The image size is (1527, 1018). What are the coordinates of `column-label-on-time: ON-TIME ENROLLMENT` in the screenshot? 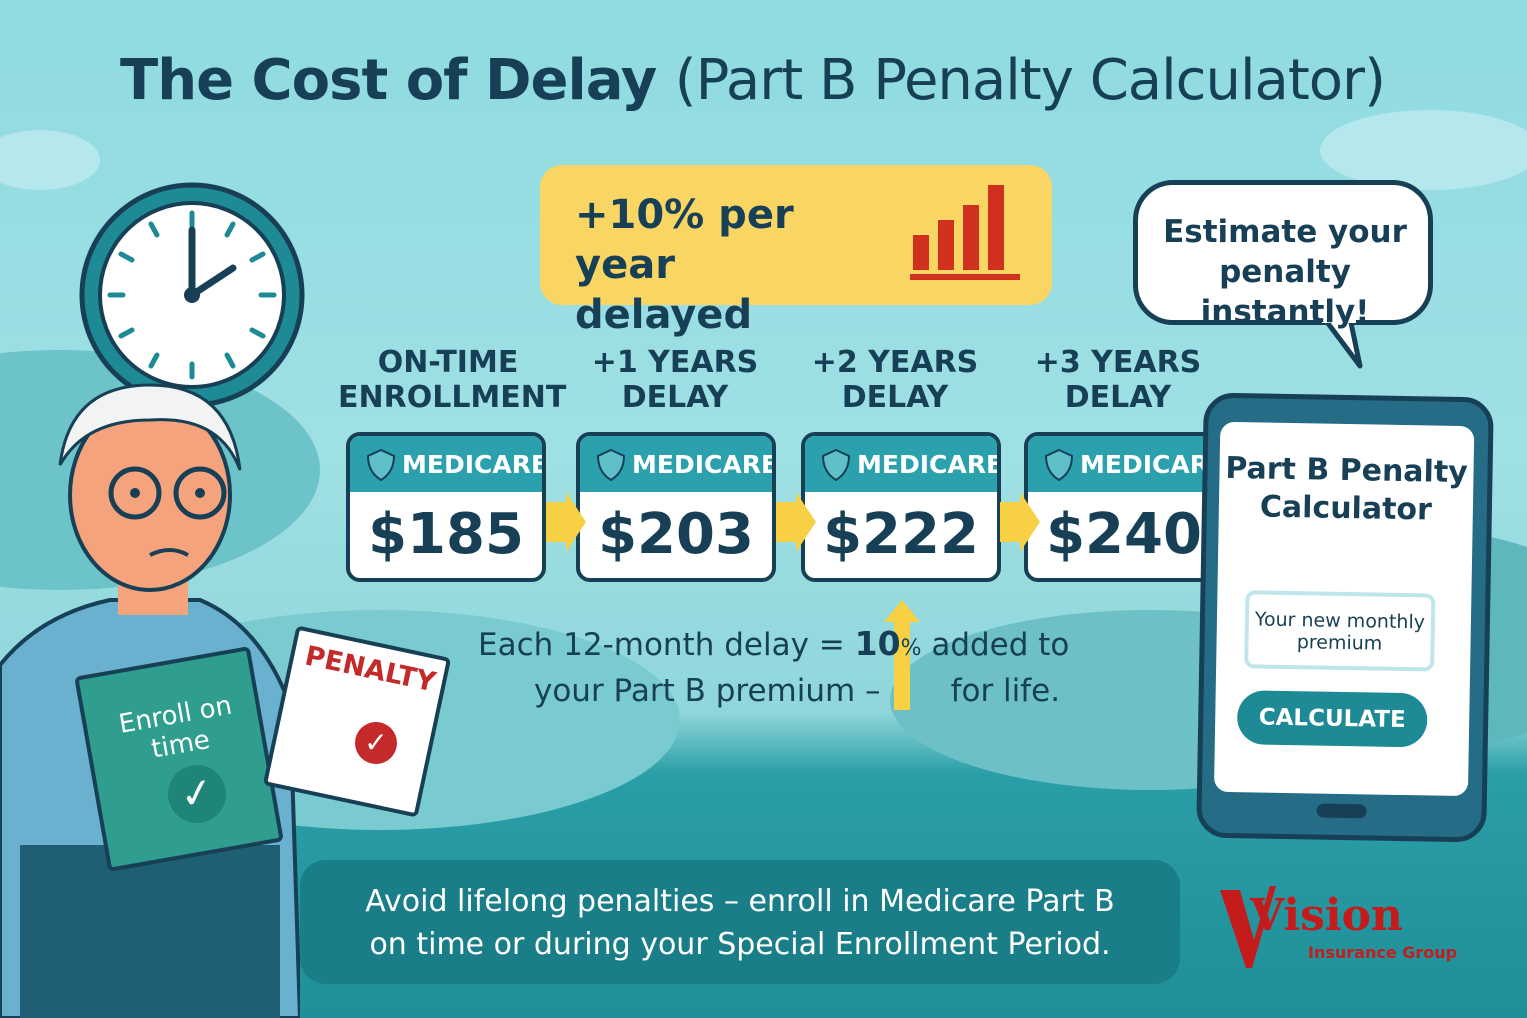 It's located at (452, 380).